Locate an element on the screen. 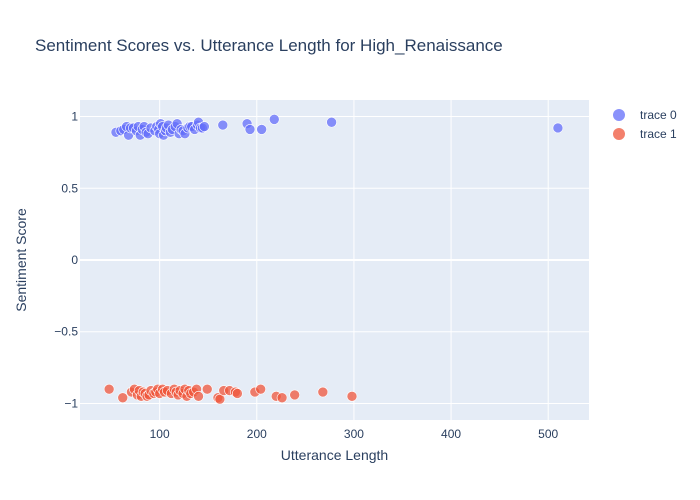 This screenshot has height=500, width=700. y-tick-labels: 1 0.5 0 −0.5 −1 is located at coordinates (66, 260).